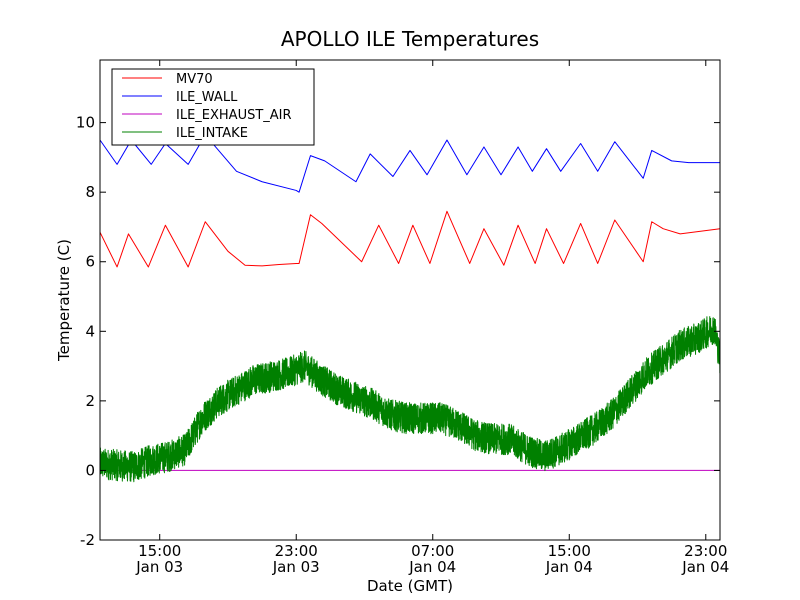 This screenshot has height=600, width=800. I want to click on legend: MV70 ILE_WALL ILE_EXHAUST_AIR ILE_INTAKE, so click(213, 107).